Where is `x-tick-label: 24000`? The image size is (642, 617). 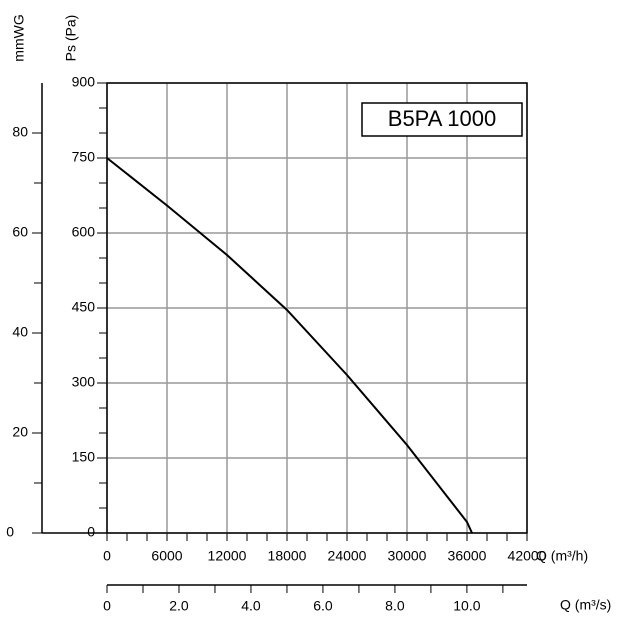 x-tick-label: 24000 is located at coordinates (347, 556).